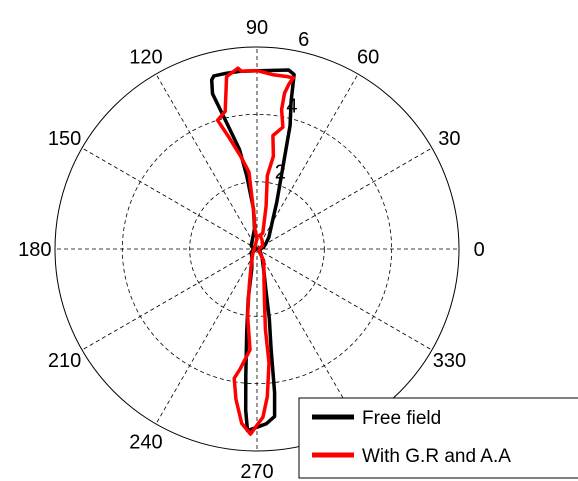 This screenshot has height=481, width=578. What do you see at coordinates (145, 442) in the screenshot?
I see `angle-label-240: 240` at bounding box center [145, 442].